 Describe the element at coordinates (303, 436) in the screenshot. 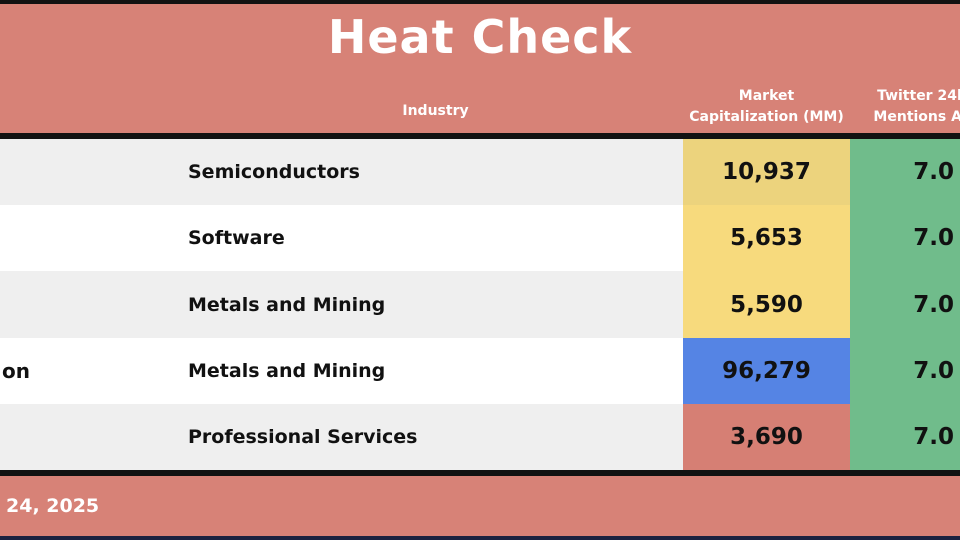

I see `industry-cell: Professional Services` at that location.